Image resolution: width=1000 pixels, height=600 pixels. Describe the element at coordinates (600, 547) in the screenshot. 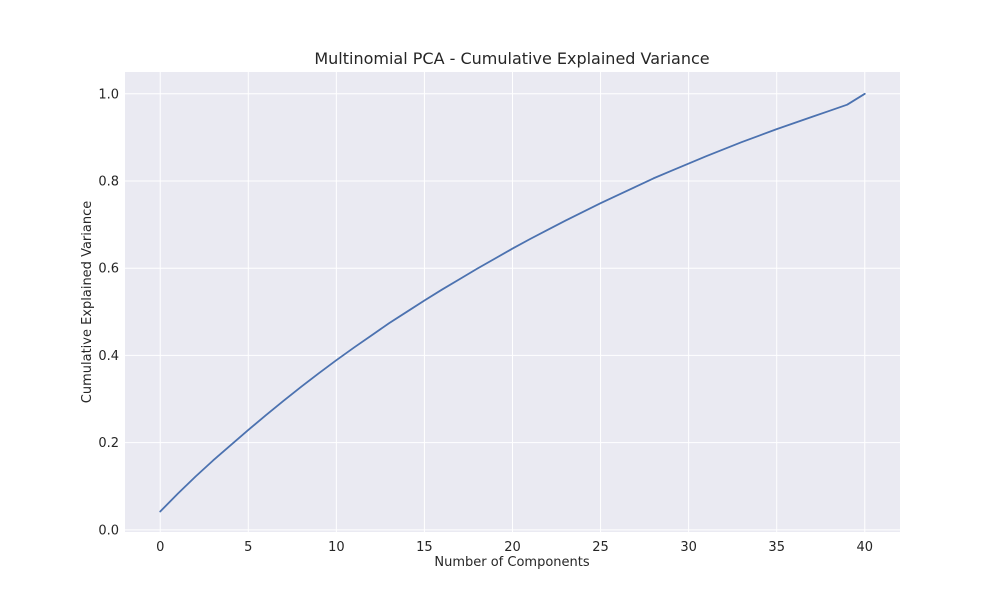

I see `x-tick-label: 25` at that location.